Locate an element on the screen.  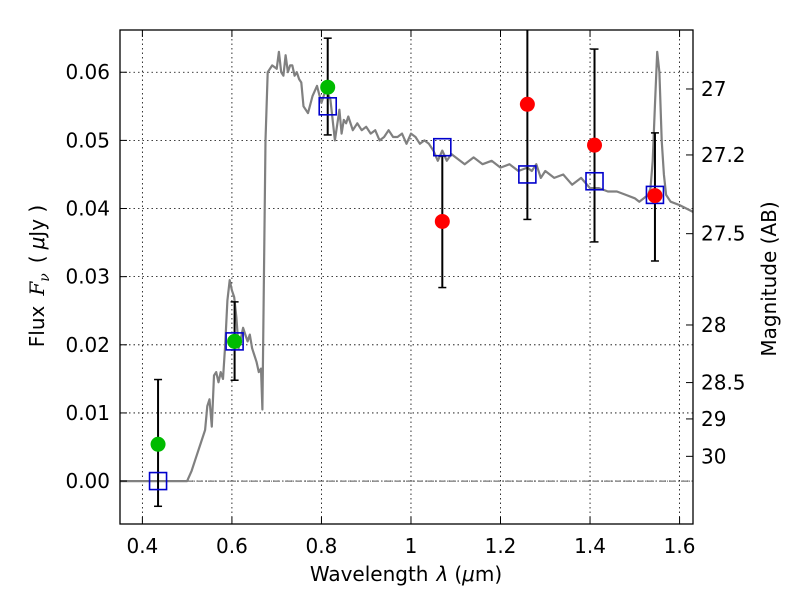
y2-tick-label: 27.2 is located at coordinates (723, 155).